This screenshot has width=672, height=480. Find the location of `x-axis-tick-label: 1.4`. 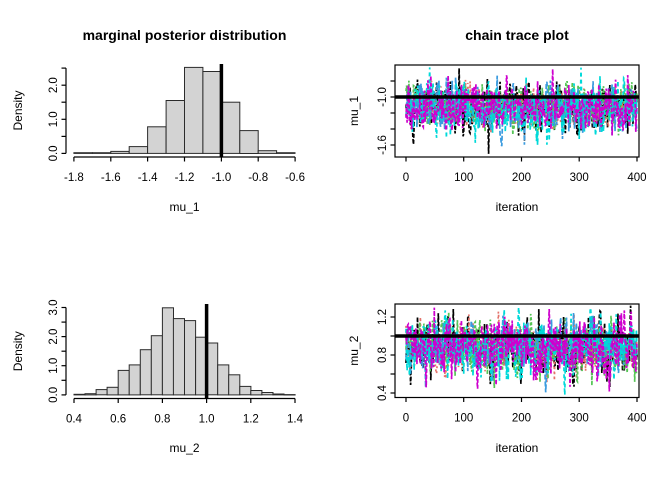

x-axis-tick-label: 1.4 is located at coordinates (295, 420).